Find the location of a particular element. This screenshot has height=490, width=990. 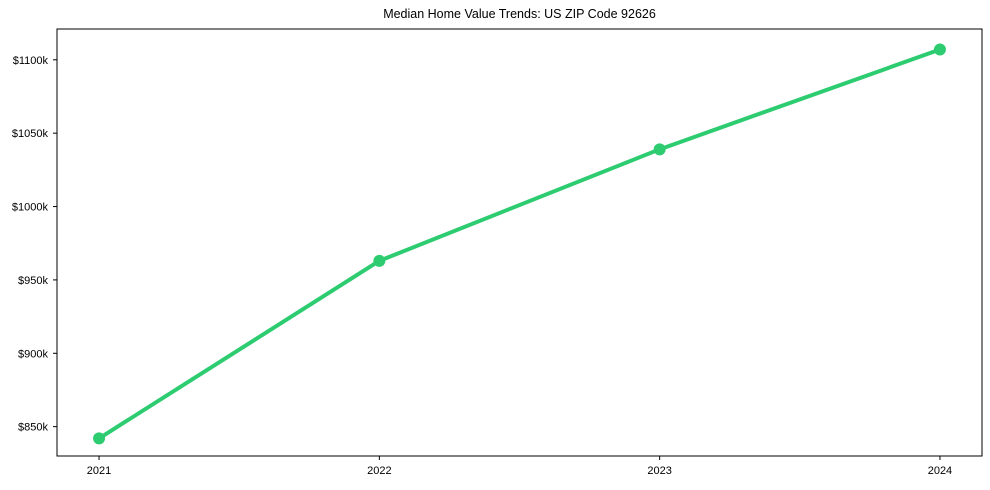

y-axis-tick-label: $900k is located at coordinates (33, 354).